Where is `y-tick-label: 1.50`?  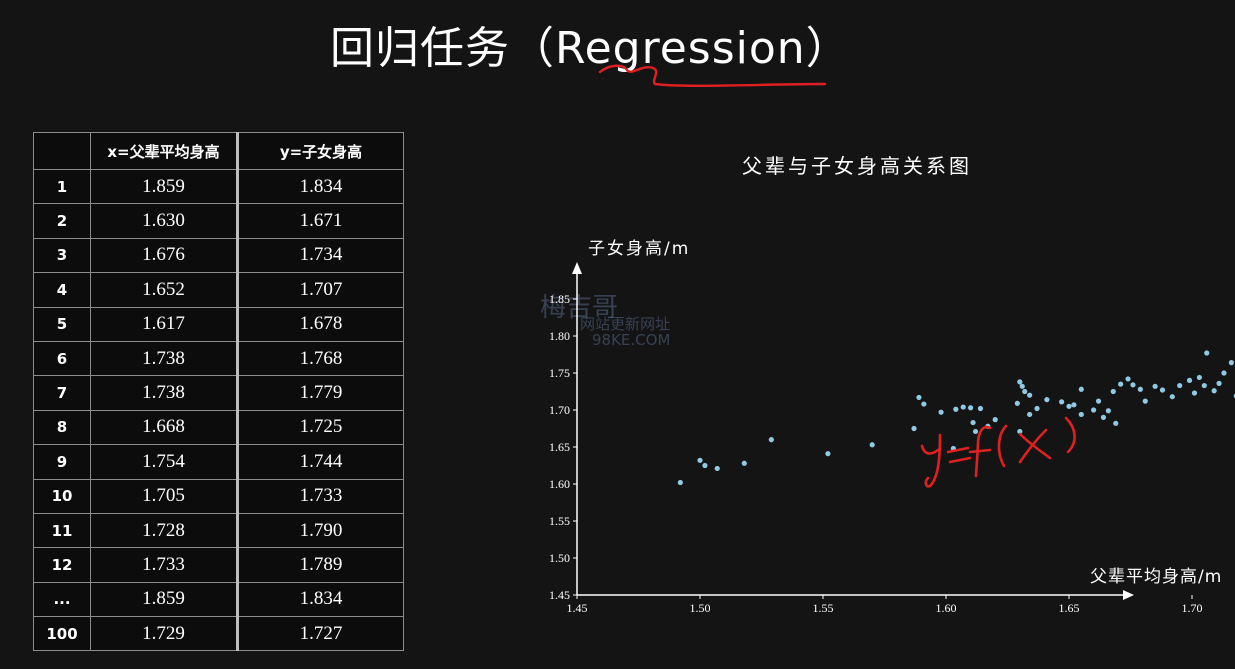
y-tick-label: 1.50 is located at coordinates (559, 558).